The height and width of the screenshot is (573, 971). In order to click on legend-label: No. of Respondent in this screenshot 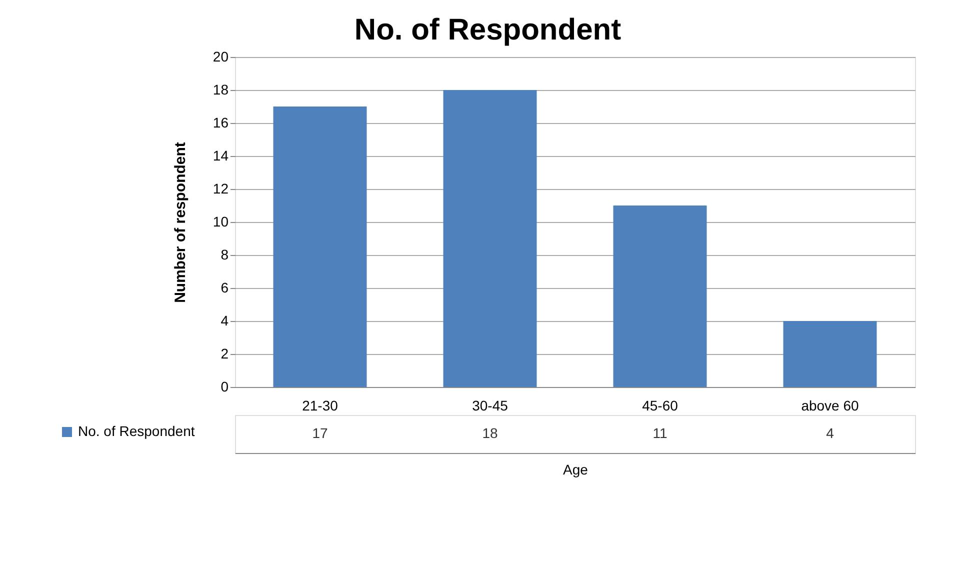, I will do `click(136, 431)`.